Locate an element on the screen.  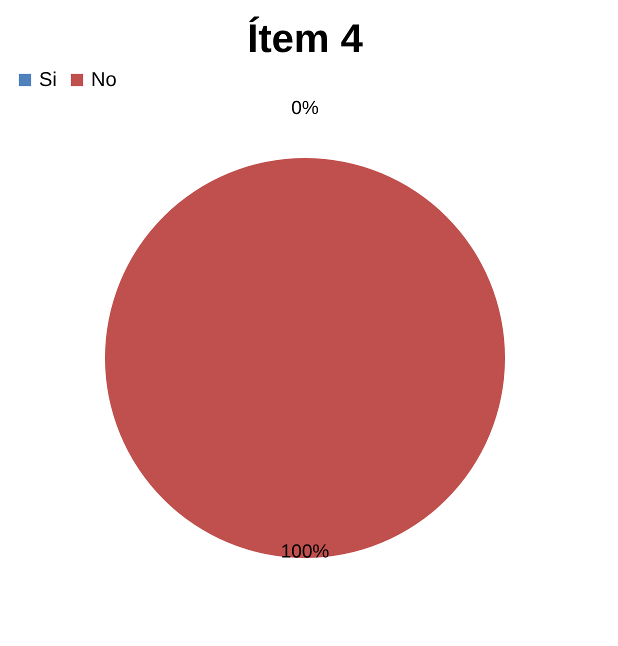
legend-label: Si is located at coordinates (48, 80).